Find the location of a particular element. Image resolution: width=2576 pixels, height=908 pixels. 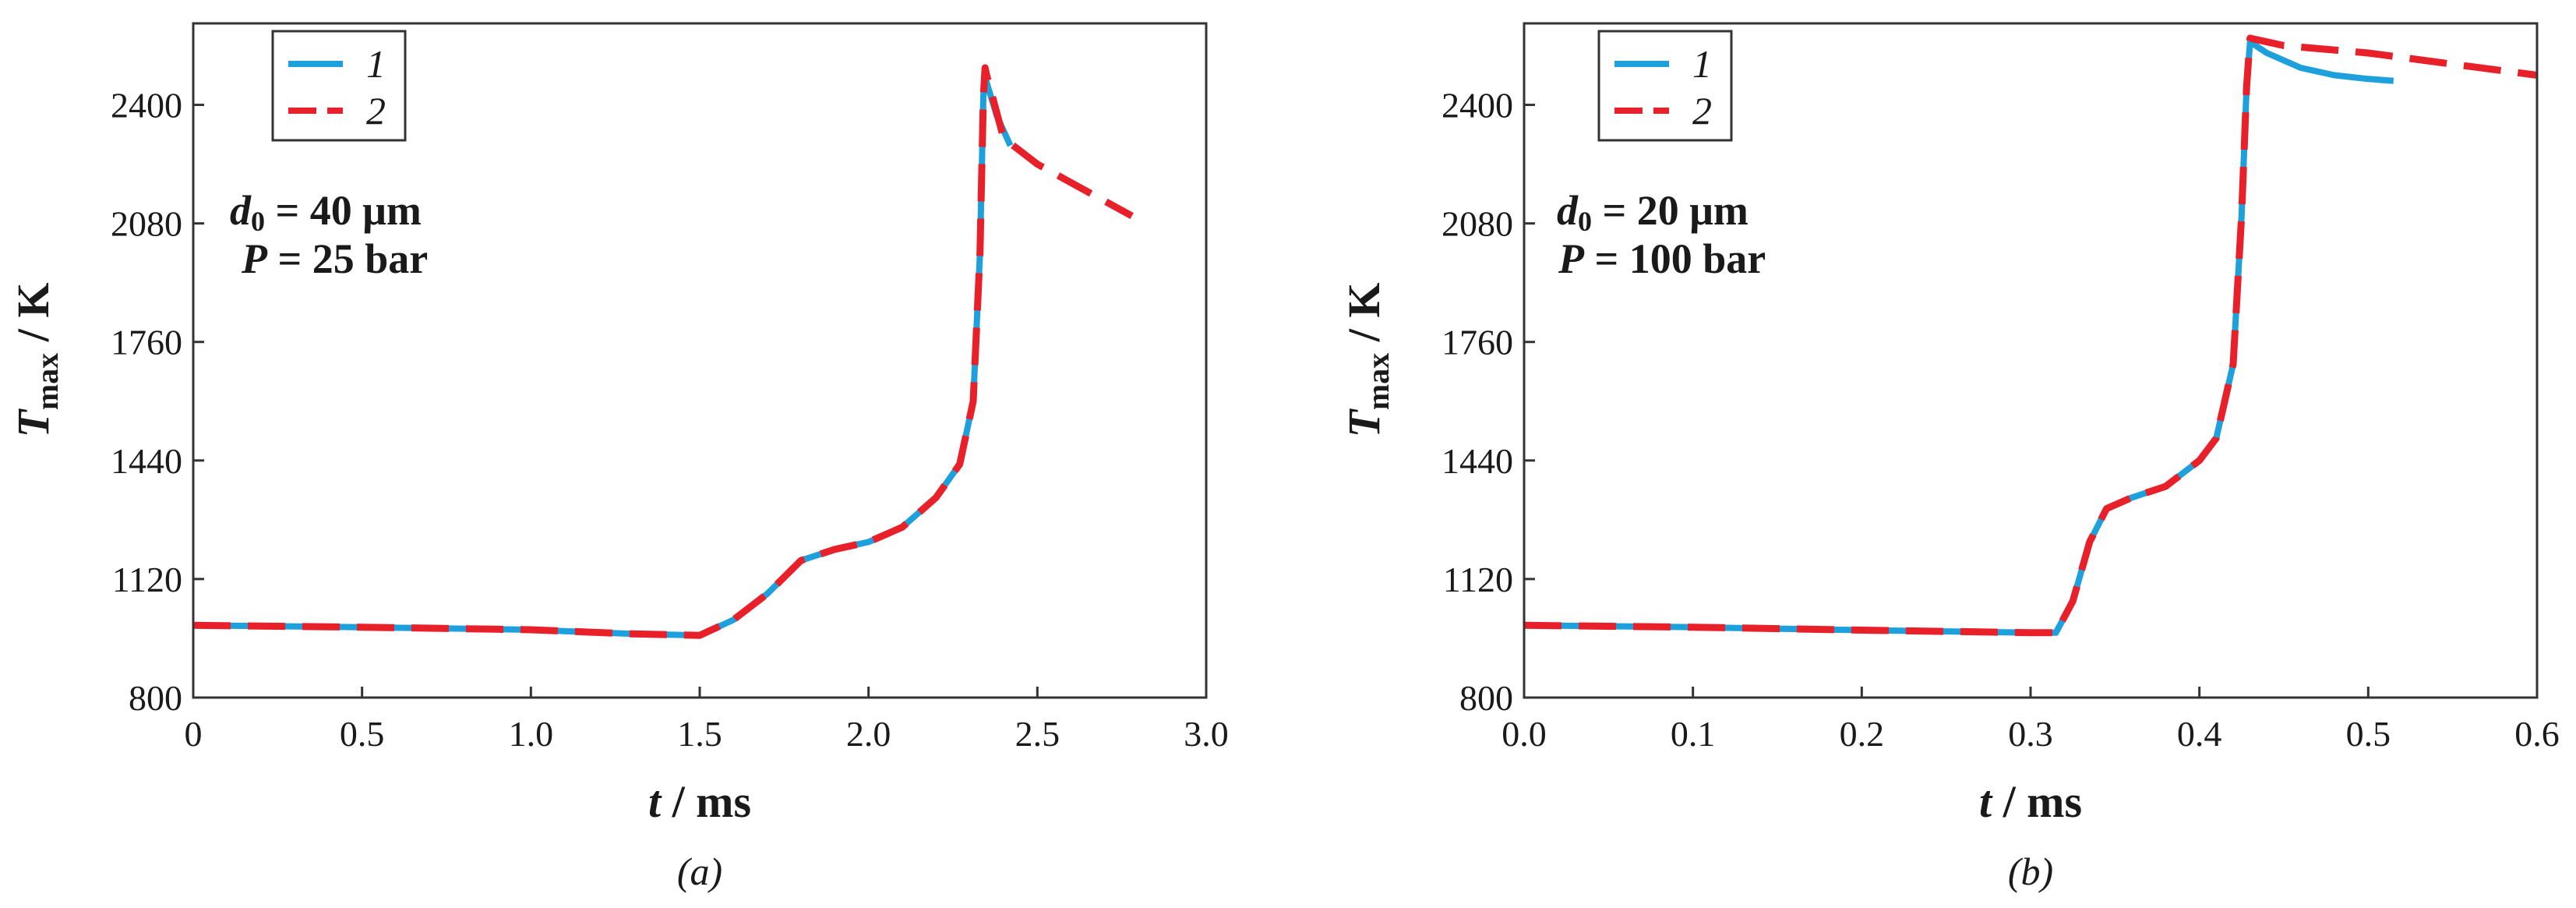

caption-b: (b) is located at coordinates (2030, 871).